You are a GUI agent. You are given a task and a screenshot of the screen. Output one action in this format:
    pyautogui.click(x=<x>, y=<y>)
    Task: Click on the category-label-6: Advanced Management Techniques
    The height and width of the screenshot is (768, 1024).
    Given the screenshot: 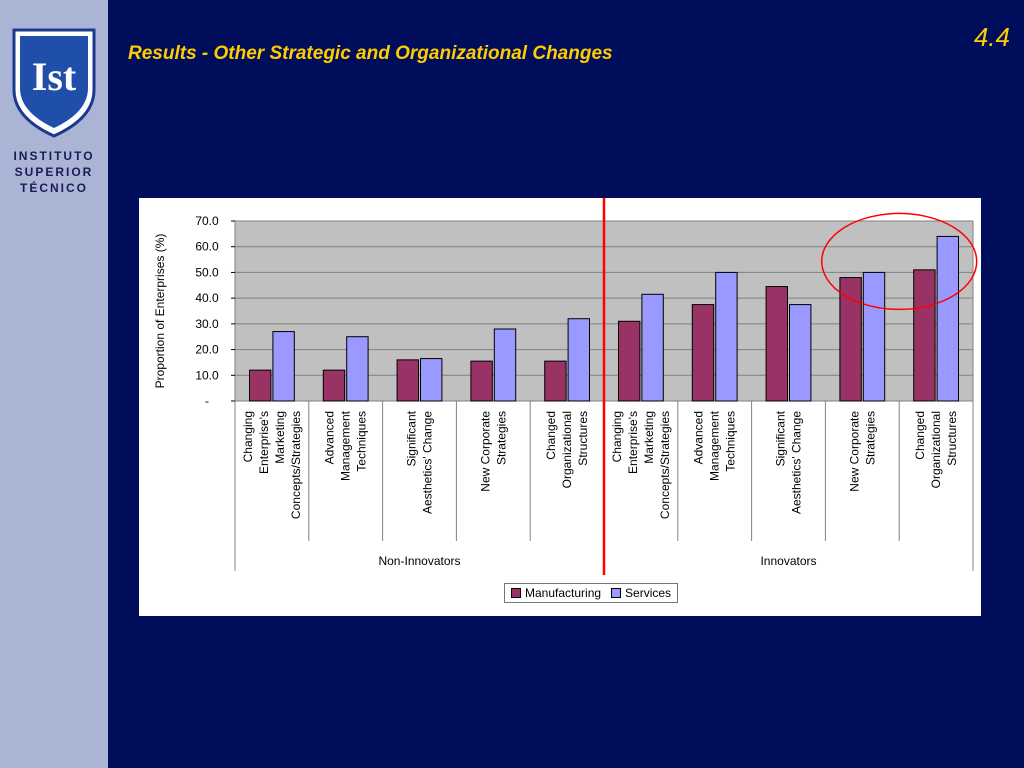 What is the action you would take?
    pyautogui.click(x=715, y=445)
    